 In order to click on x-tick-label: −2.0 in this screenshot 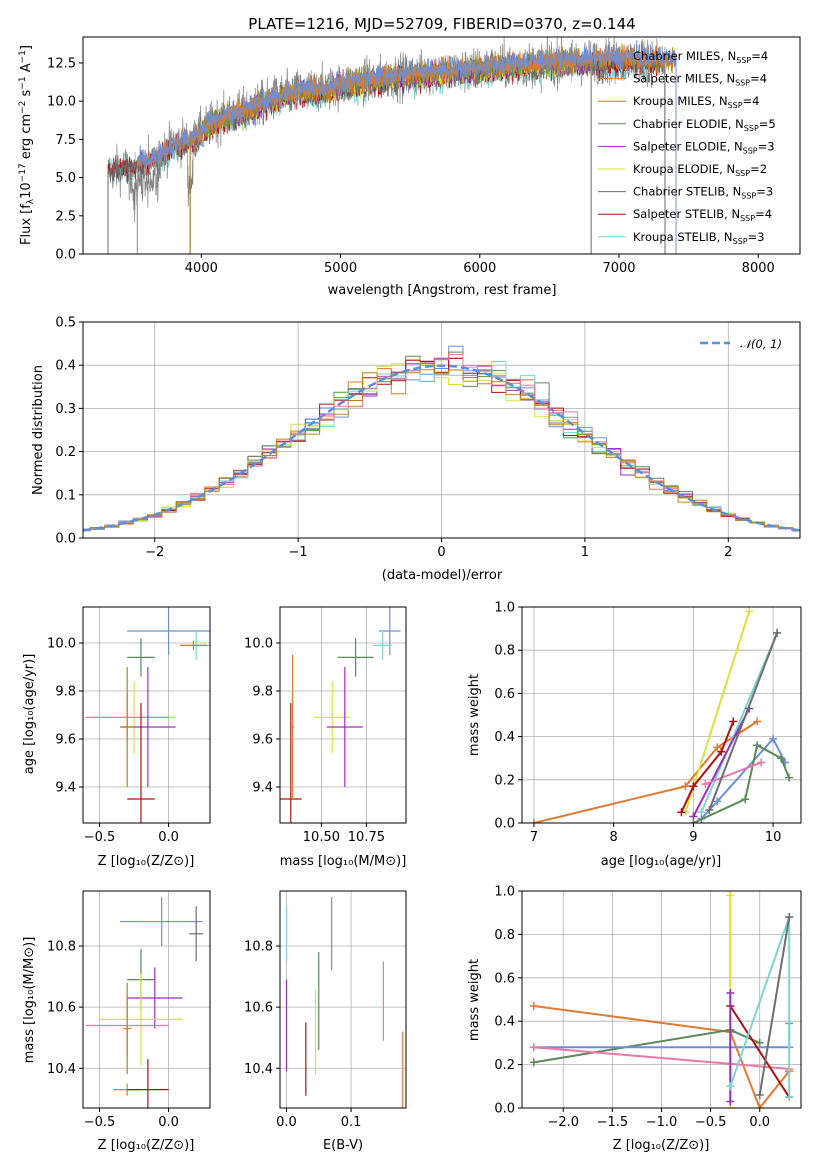, I will do `click(563, 1122)`.